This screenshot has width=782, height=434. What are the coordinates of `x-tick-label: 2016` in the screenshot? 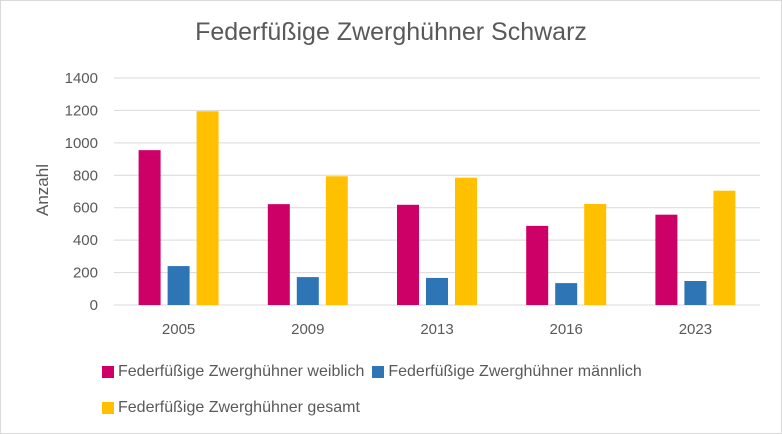 It's located at (566, 329).